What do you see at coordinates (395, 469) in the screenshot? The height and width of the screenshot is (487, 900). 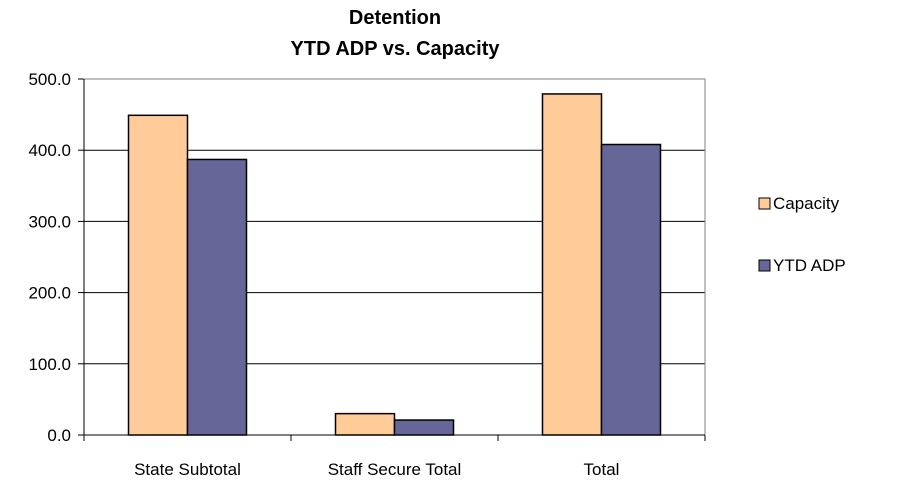 I see `x-category-label: Staff Secure Total` at bounding box center [395, 469].